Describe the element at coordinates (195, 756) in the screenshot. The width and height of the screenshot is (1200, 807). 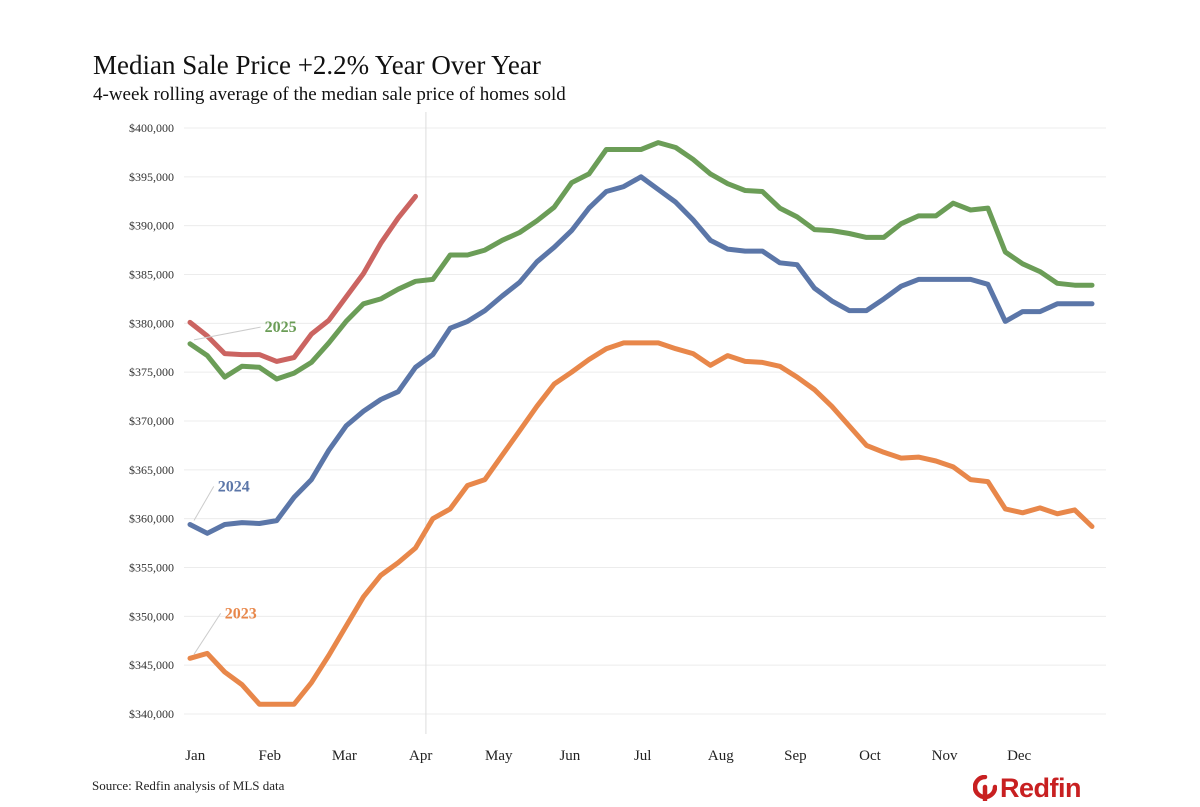
I see `x-tick-label: Jan` at that location.